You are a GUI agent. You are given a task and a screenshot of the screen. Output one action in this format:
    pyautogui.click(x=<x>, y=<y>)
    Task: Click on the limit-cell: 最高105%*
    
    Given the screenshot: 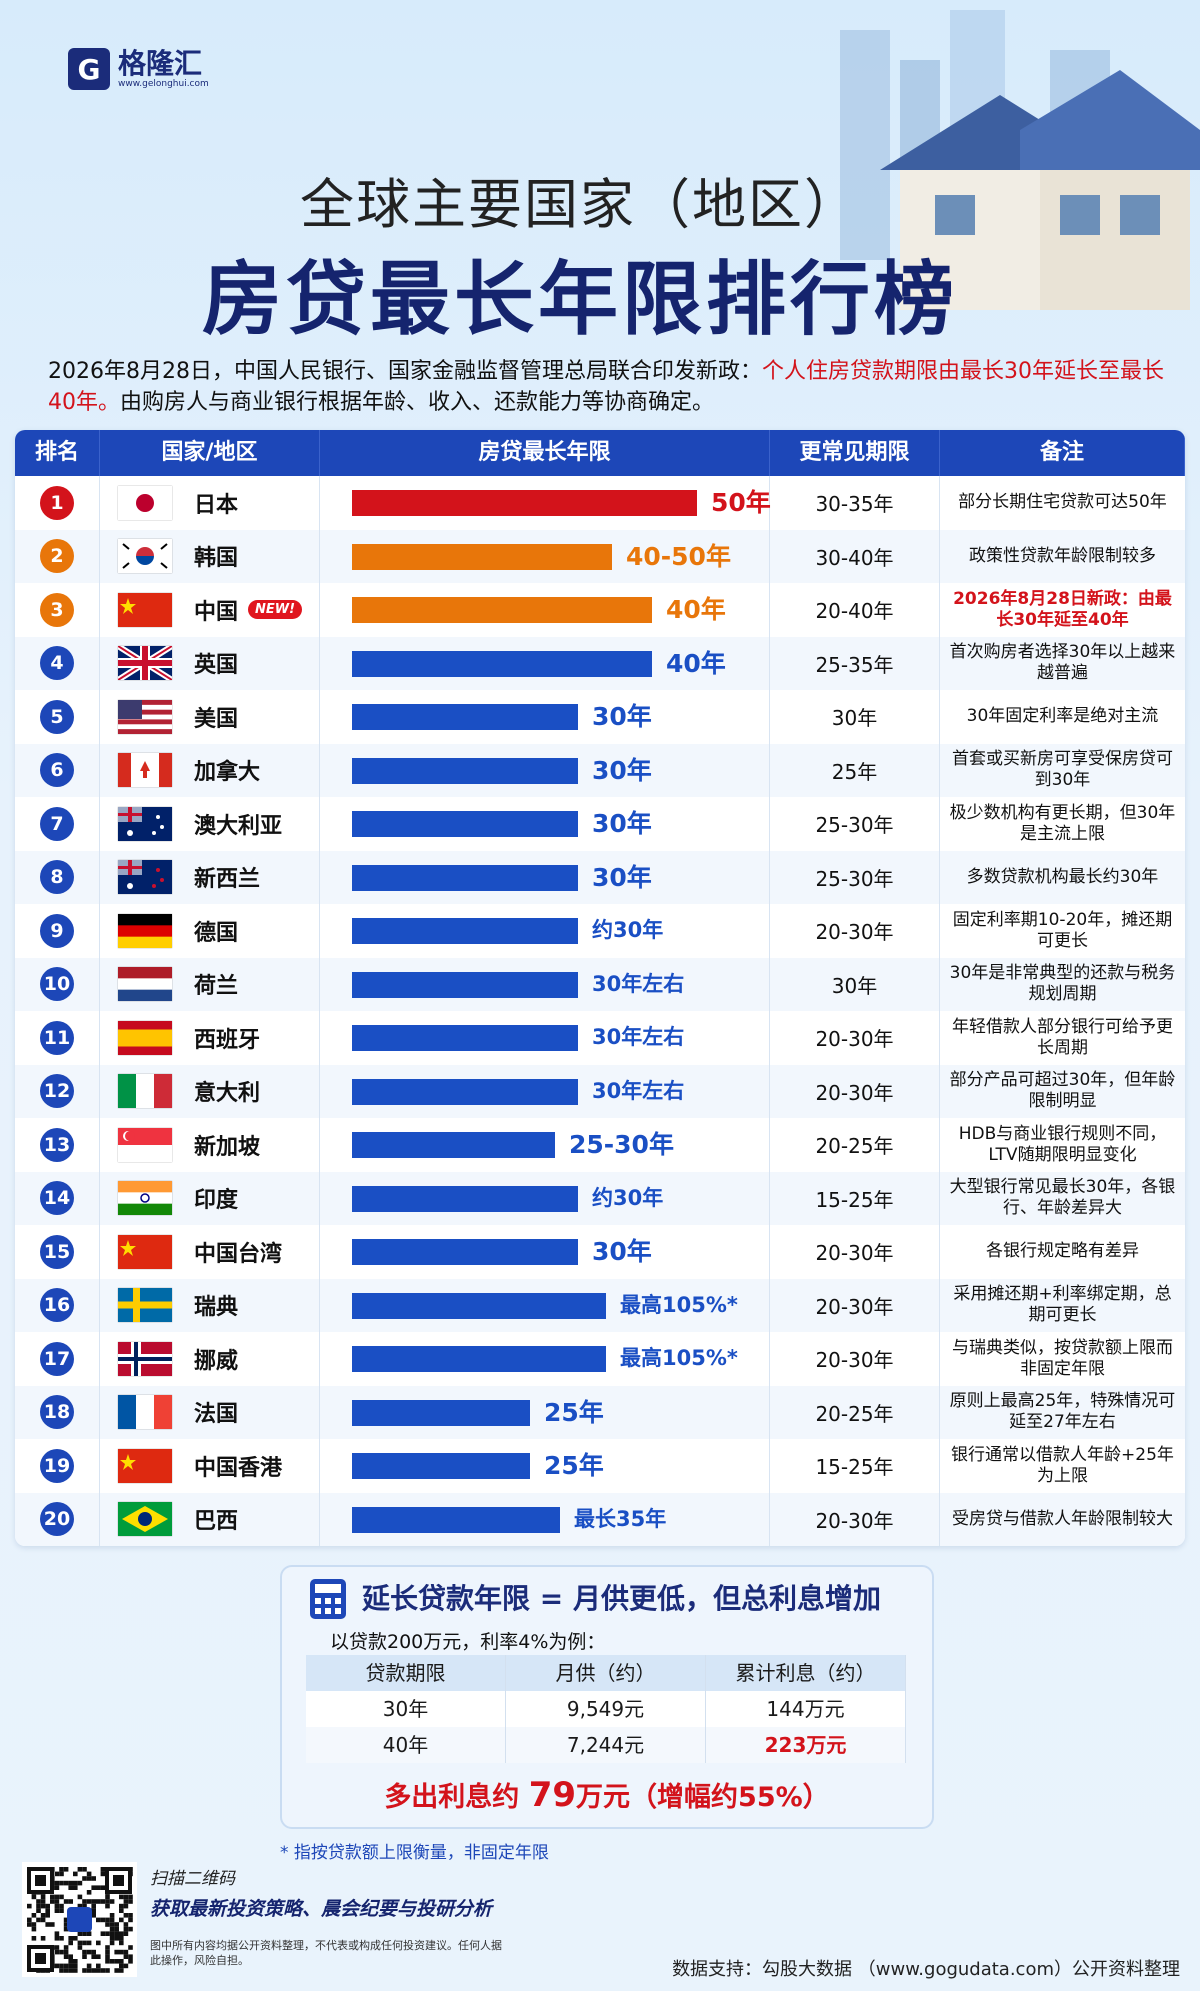 What is the action you would take?
    pyautogui.click(x=545, y=1305)
    